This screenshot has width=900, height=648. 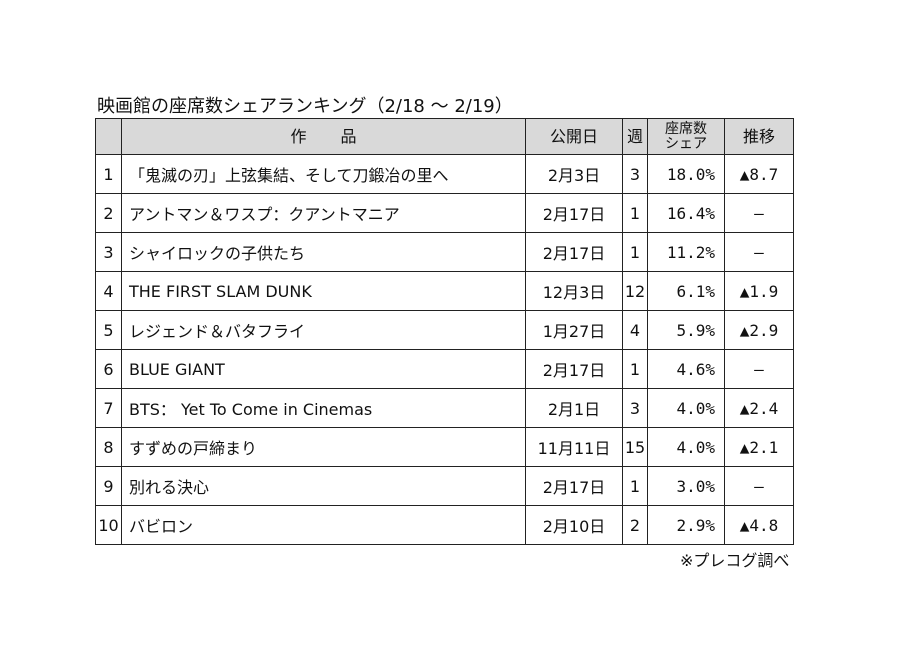 What do you see at coordinates (686, 174) in the screenshot?
I see `share-cell: 18.0%` at bounding box center [686, 174].